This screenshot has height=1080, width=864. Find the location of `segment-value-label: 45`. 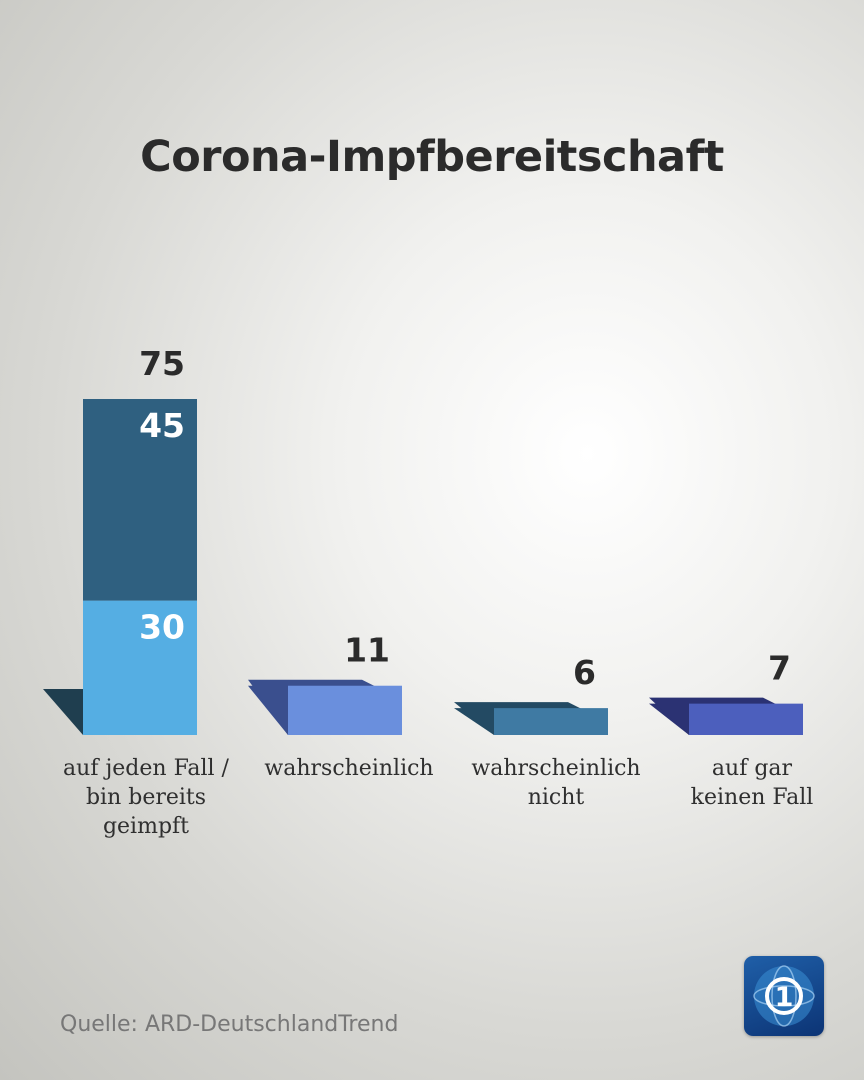

segment-value-label: 45 is located at coordinates (162, 425).